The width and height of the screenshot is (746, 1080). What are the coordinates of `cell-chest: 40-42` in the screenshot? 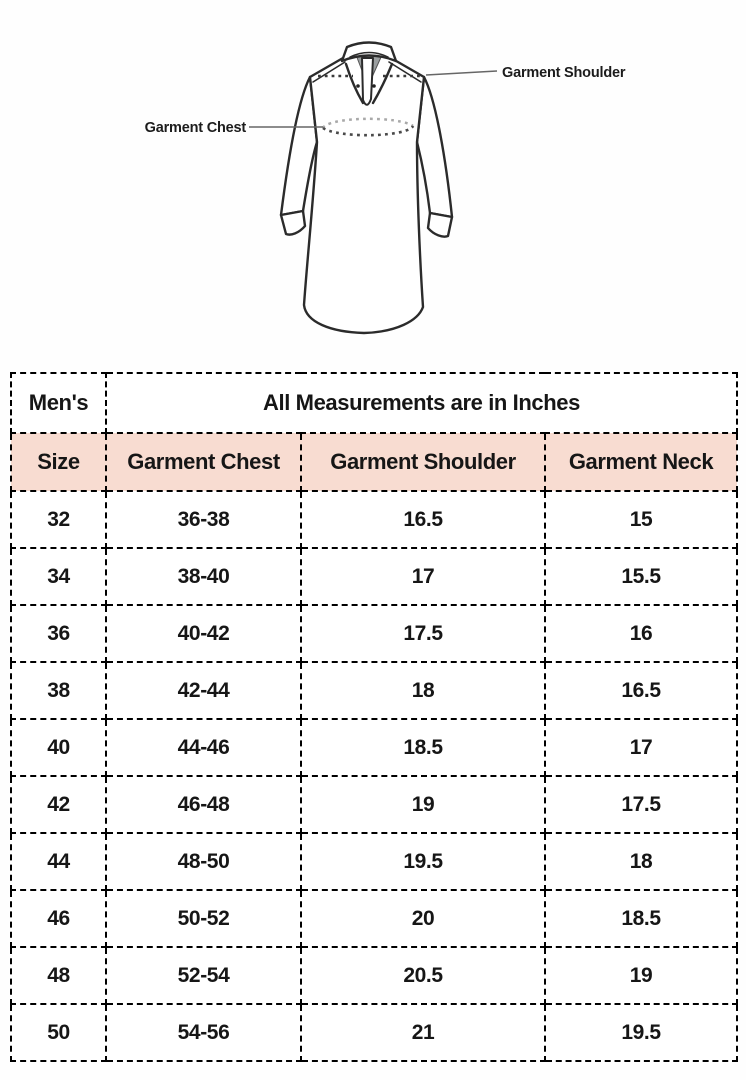 It's located at (203, 633).